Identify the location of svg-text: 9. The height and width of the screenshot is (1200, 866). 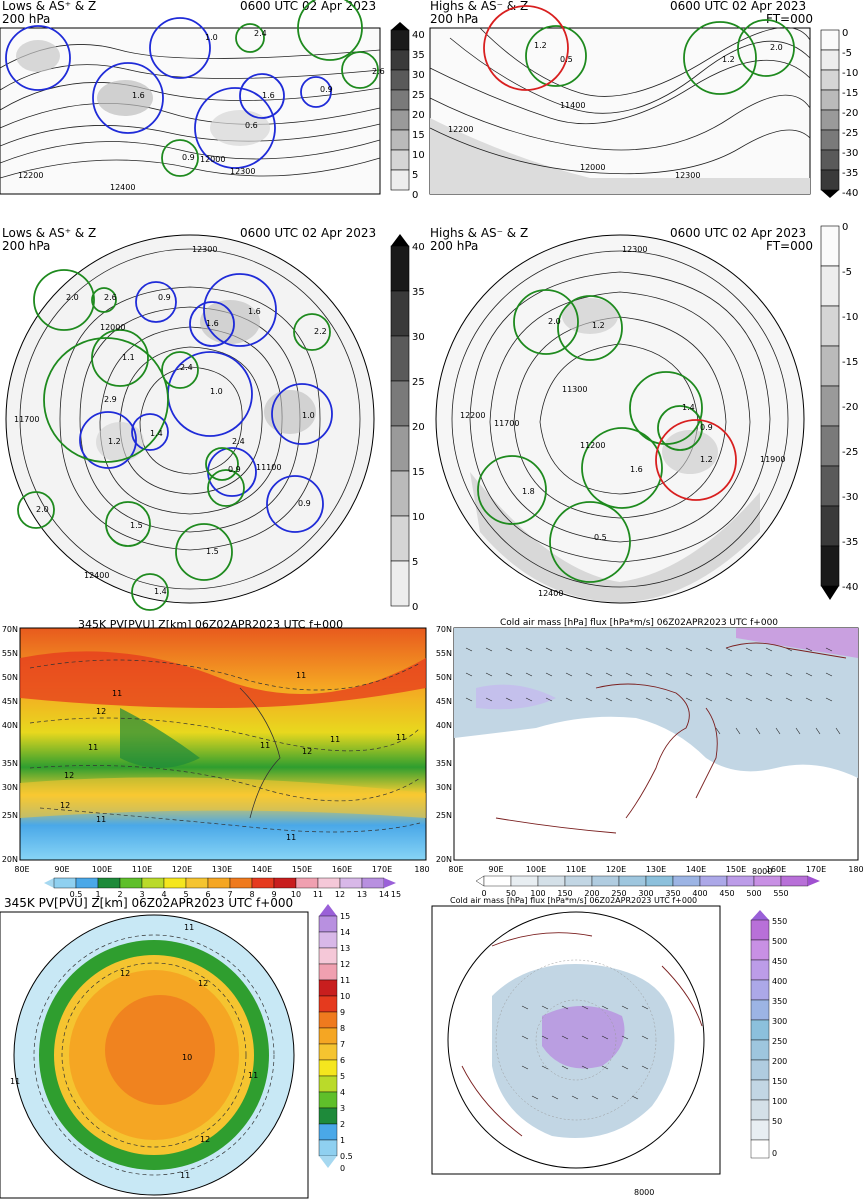
(273, 894).